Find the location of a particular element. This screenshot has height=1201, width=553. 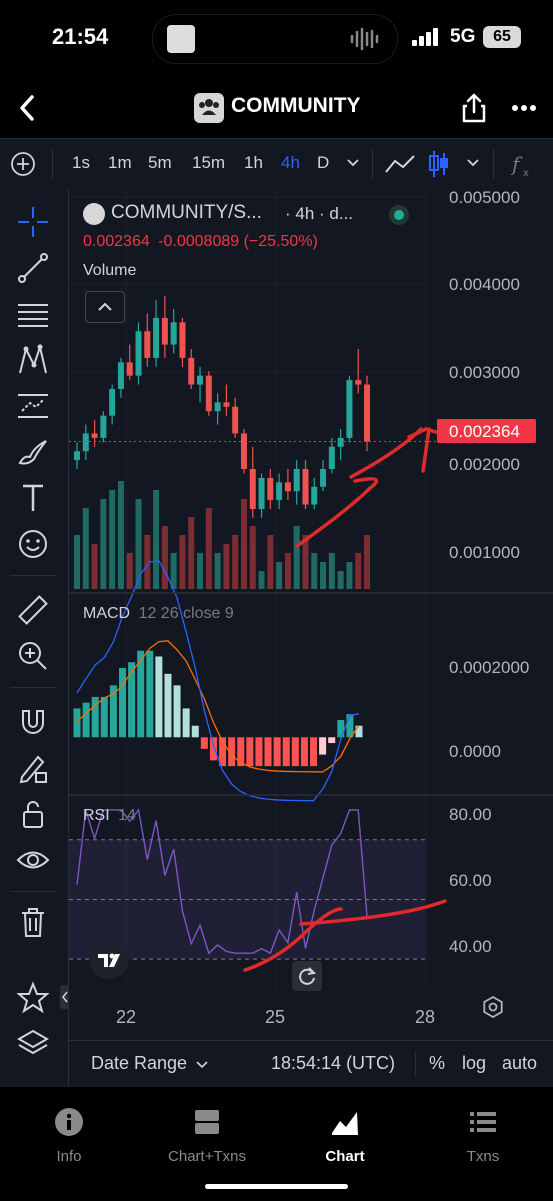

trash-icon is located at coordinates (33, 922).